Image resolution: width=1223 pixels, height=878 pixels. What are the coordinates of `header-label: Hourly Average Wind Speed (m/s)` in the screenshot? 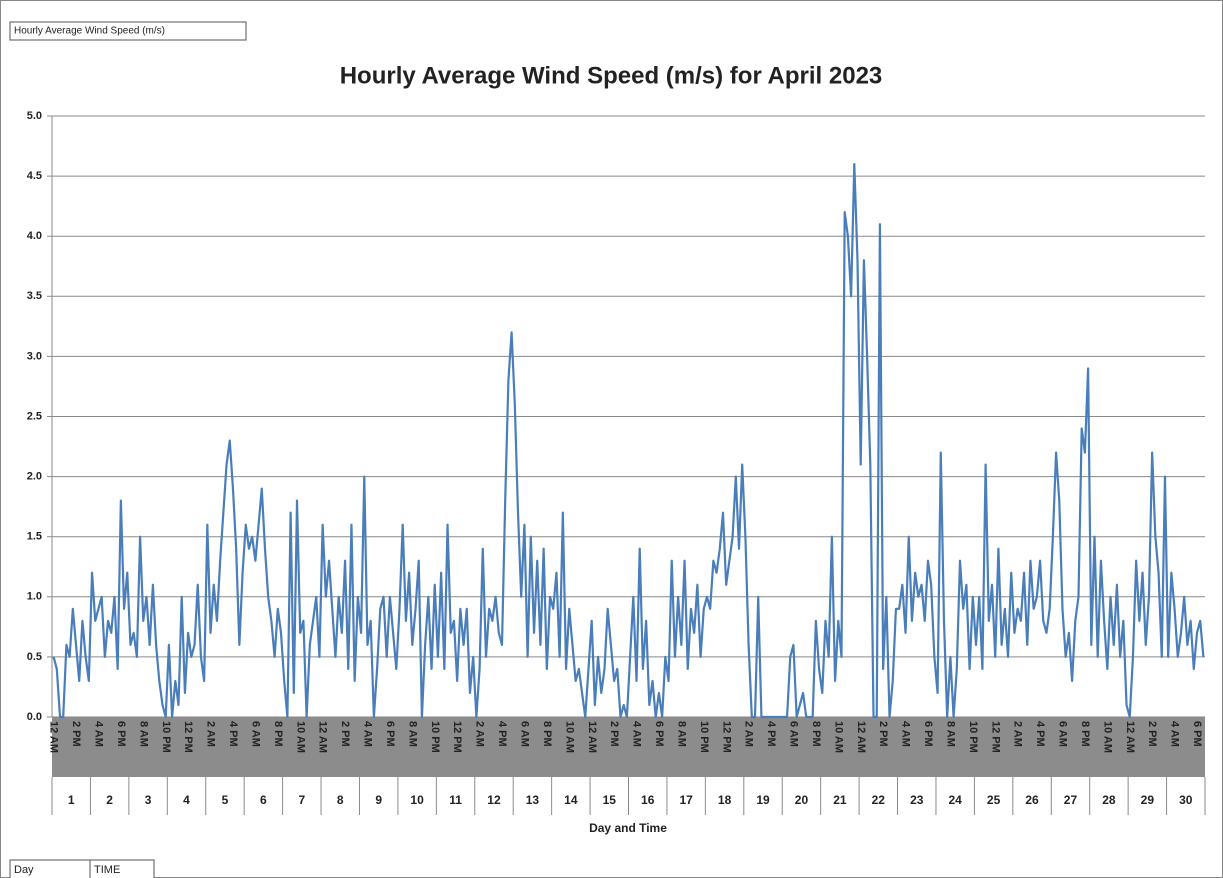 It's located at (89, 31).